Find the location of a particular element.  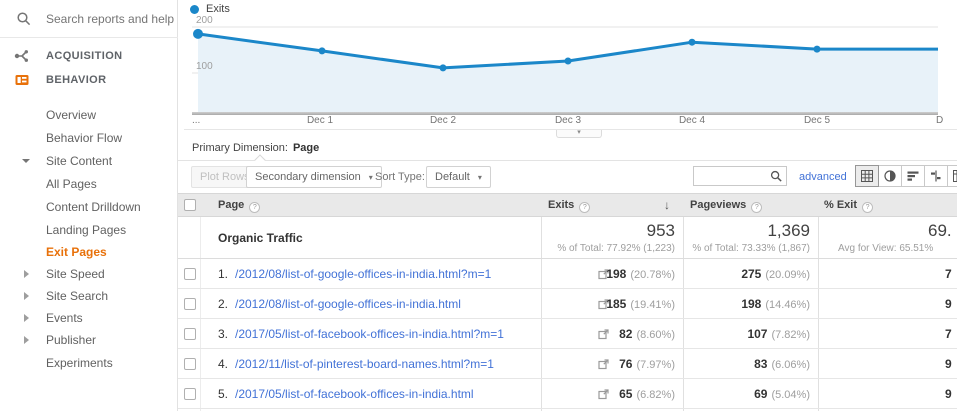

sidebar-section-label: BEHAVIOR is located at coordinates (76, 80).